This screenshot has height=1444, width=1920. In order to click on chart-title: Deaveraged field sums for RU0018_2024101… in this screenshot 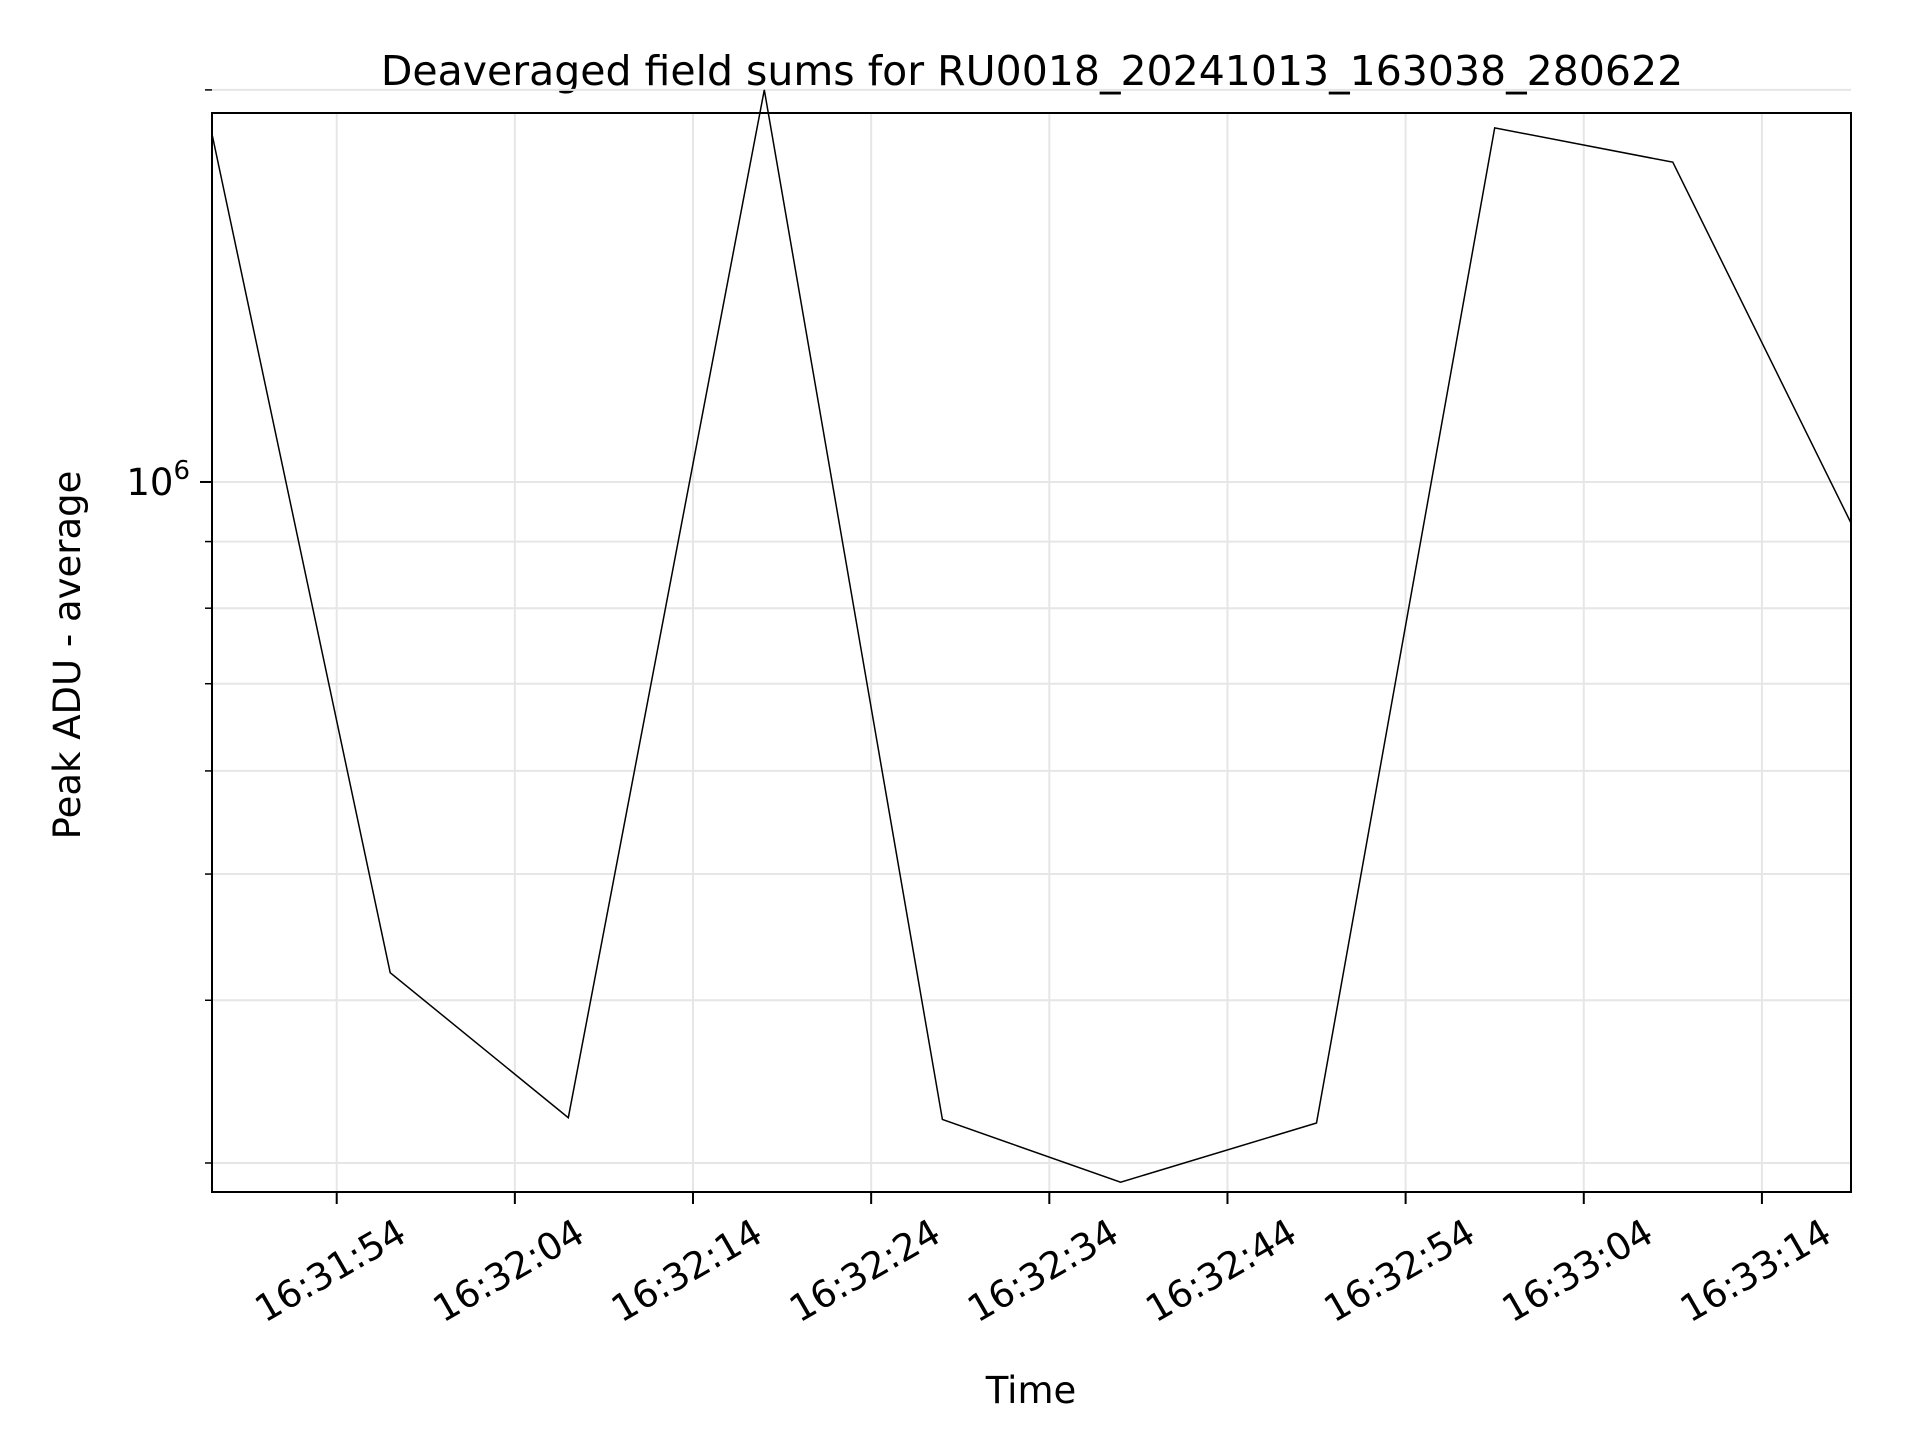, I will do `click(1032, 71)`.